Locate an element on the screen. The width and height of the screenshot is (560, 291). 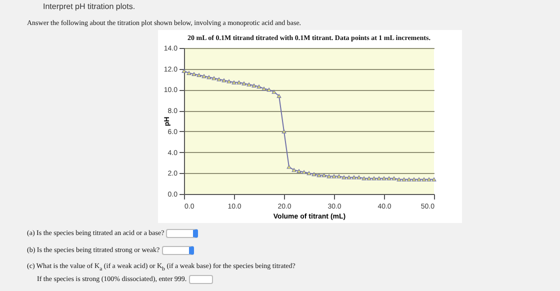
text: Interpret pH titration plots. is located at coordinates (89, 6).